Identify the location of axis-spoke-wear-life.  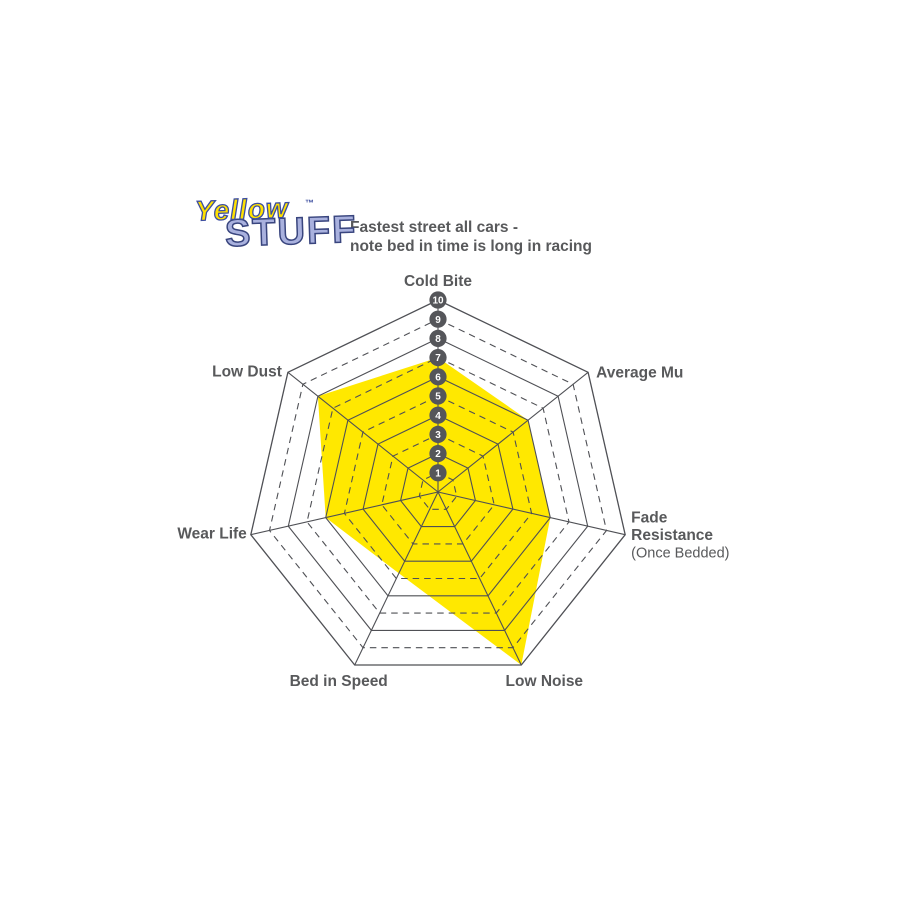
(344, 513).